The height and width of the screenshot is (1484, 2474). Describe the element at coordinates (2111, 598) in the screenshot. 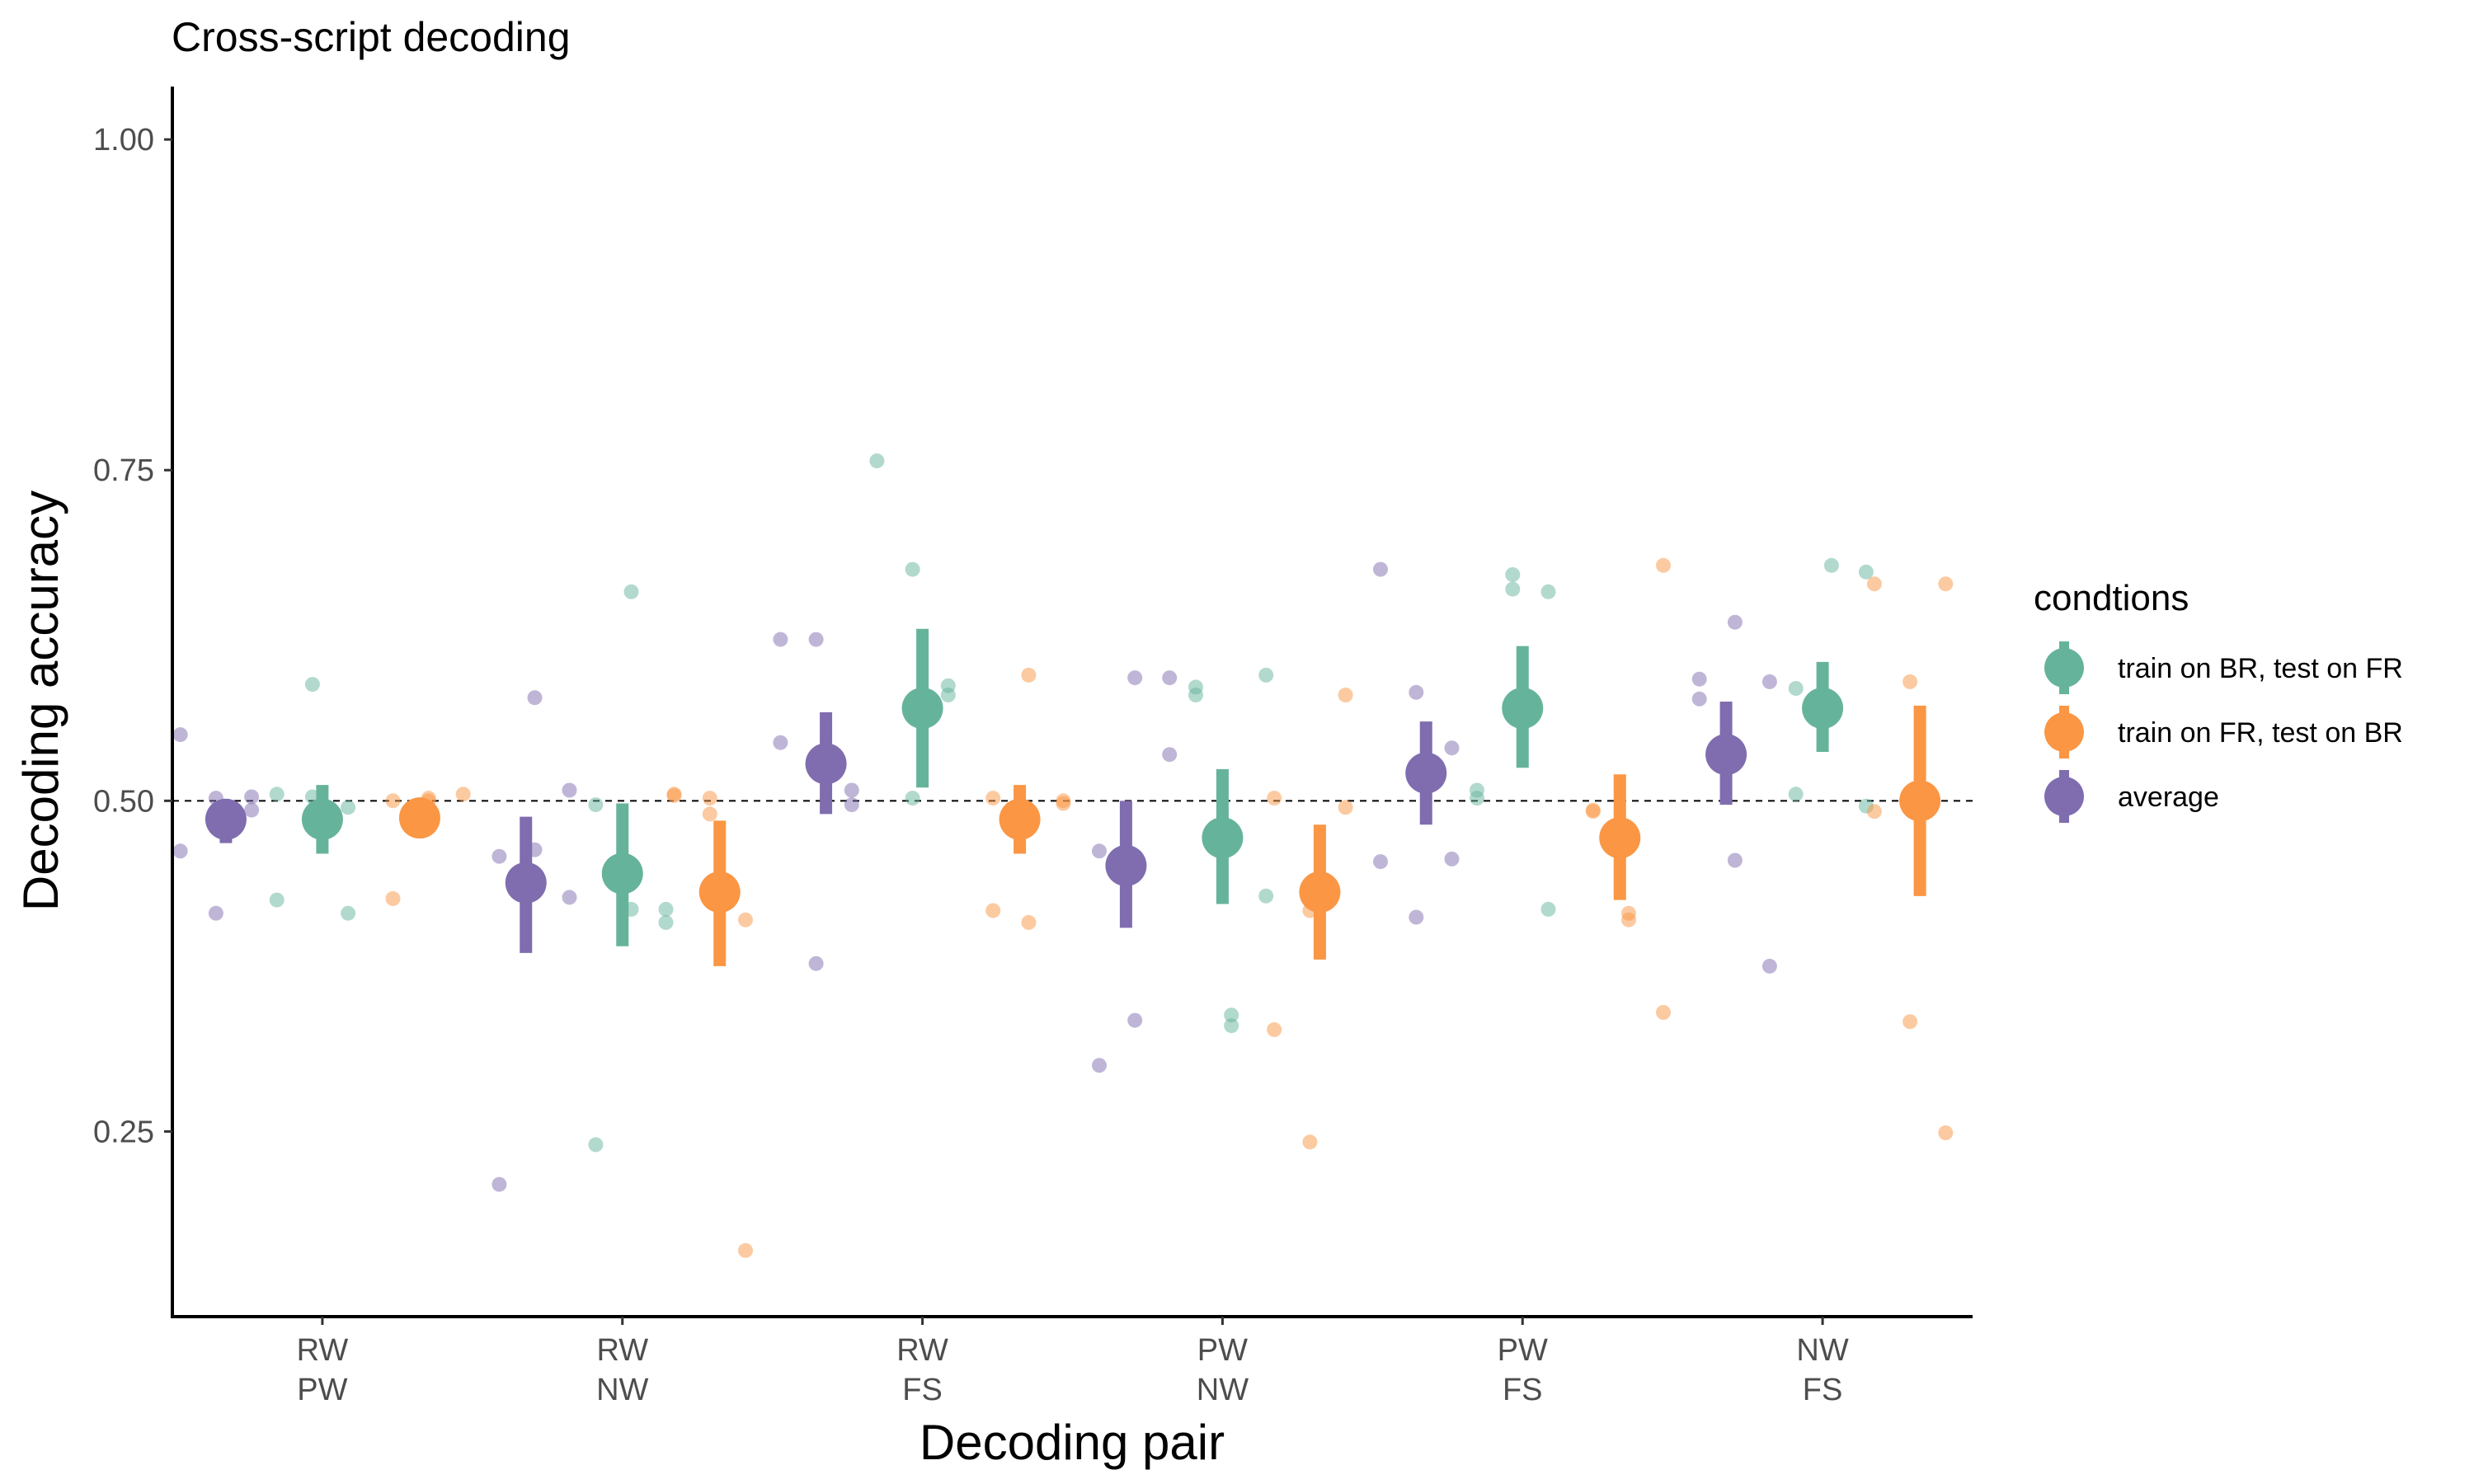

I see `legend-title: condtions` at that location.